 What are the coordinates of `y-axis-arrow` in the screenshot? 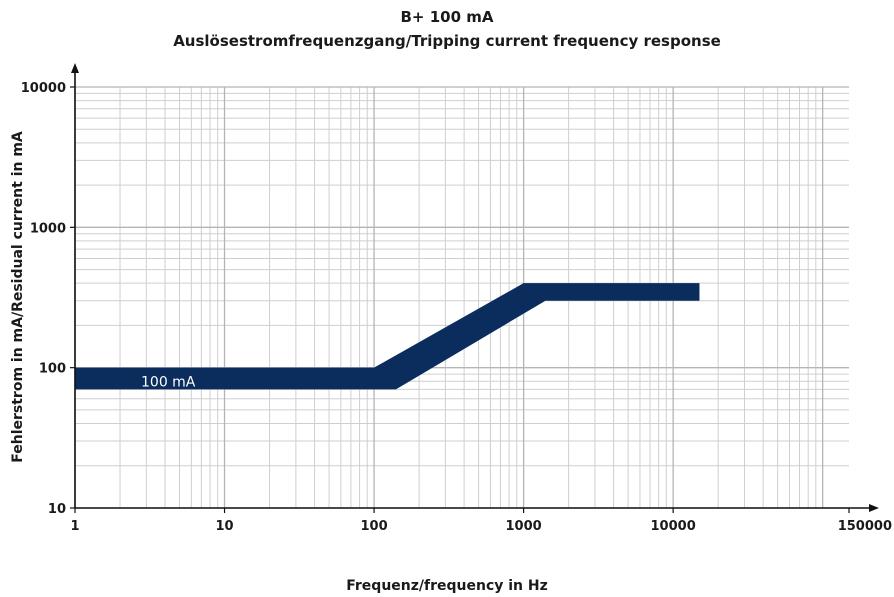 It's located at (75, 68).